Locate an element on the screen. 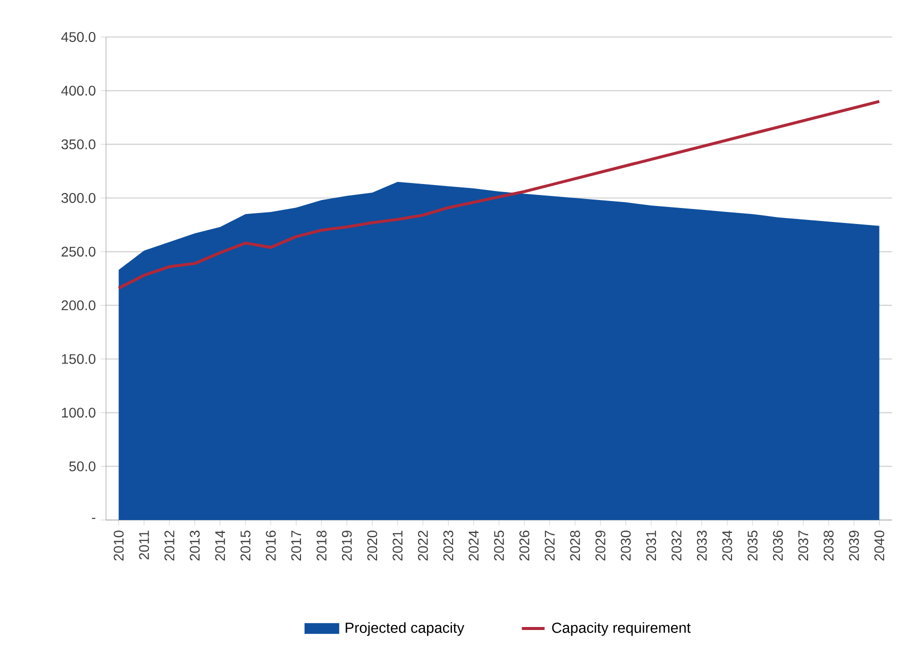  x-tick-label: 2013 is located at coordinates (195, 545).